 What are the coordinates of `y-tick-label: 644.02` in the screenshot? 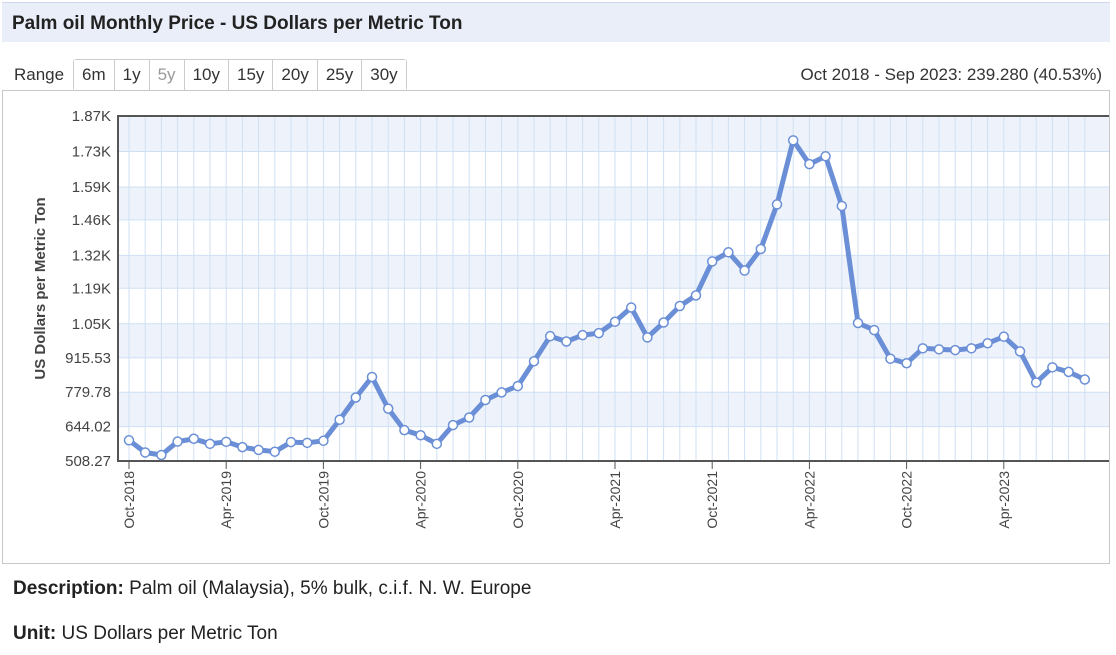 It's located at (88, 427).